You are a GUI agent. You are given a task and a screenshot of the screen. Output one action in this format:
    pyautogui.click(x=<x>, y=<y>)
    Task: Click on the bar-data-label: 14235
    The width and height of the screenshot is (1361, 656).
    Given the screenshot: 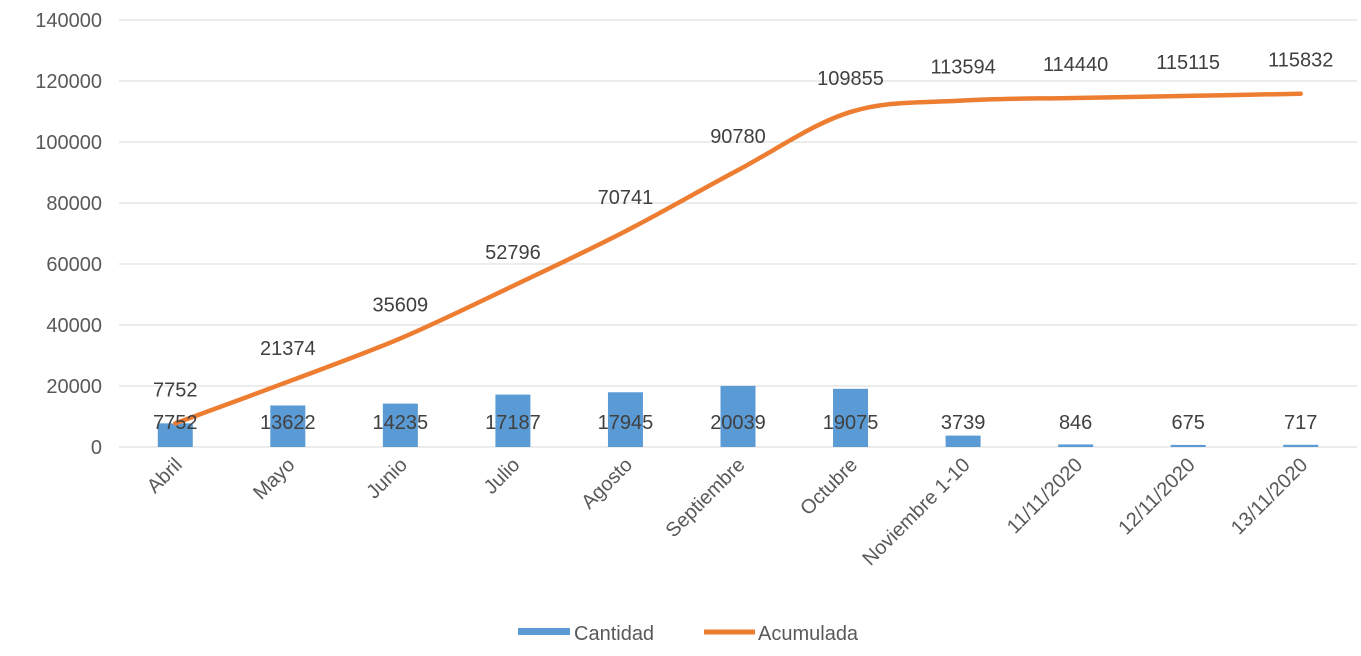 What is the action you would take?
    pyautogui.click(x=401, y=423)
    